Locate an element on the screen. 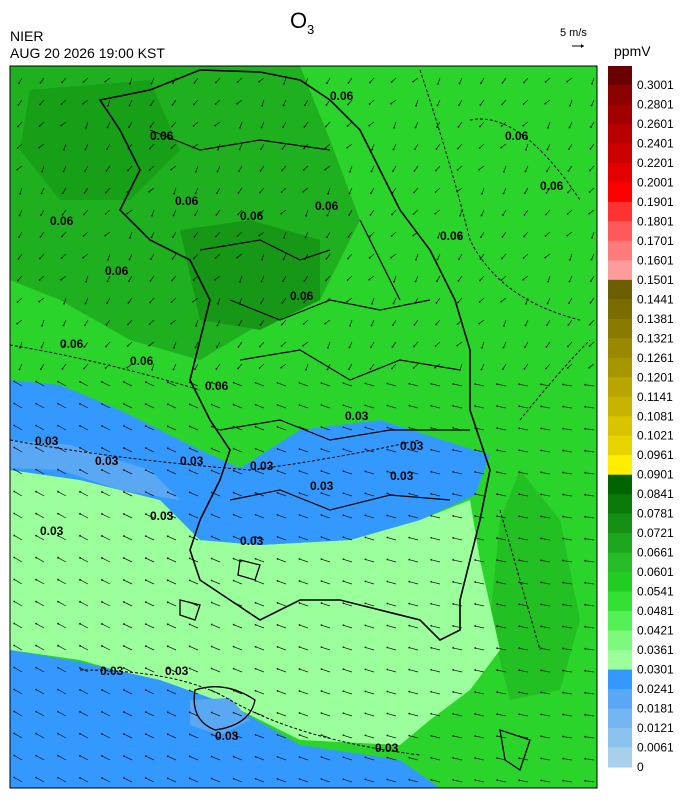 This screenshot has height=803, width=692. colorbar-label: 0.0901 is located at coordinates (655, 475).